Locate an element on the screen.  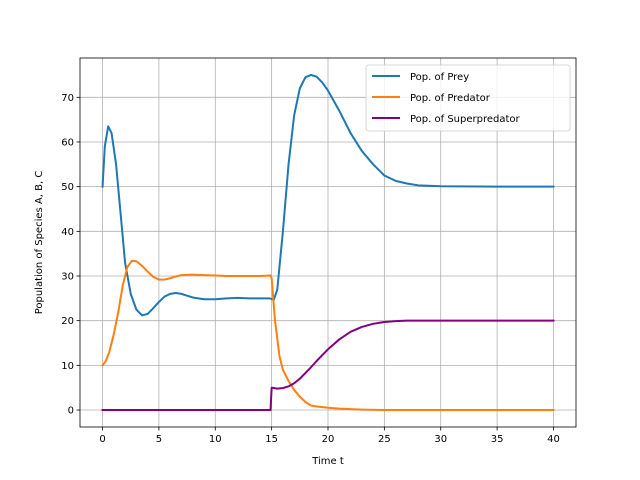
x-tick-label: 35 is located at coordinates (497, 439).